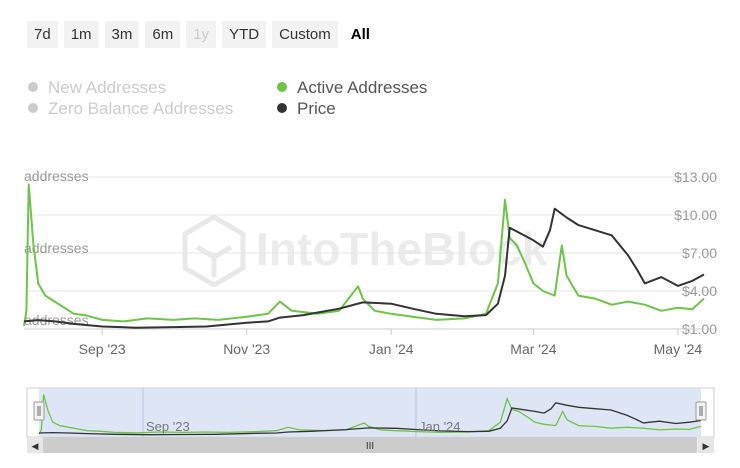  I want to click on range-selector: 7d 1m 3m 6m 1y YTD Custom All, so click(202, 34).